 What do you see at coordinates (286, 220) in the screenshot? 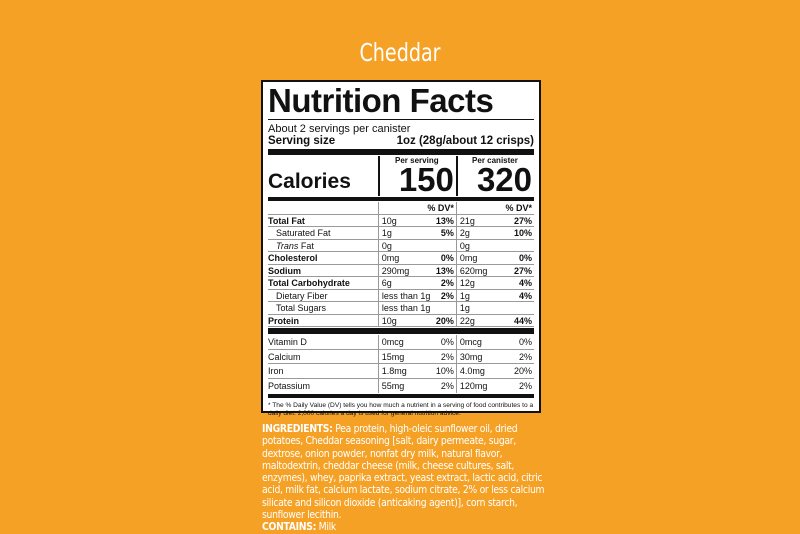
I see `nutrient-name: Total Fat` at bounding box center [286, 220].